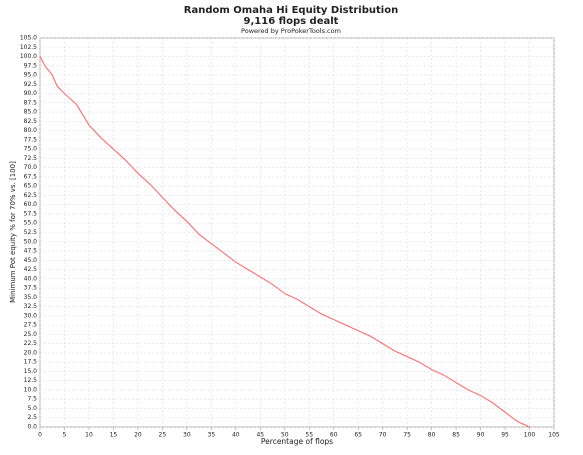 This screenshot has width=583, height=455. I want to click on y-tick-label: 97.5, so click(31, 65).